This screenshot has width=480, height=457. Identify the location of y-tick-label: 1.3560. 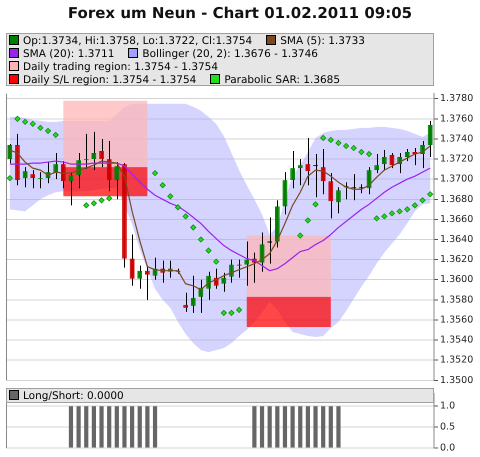
(457, 320).